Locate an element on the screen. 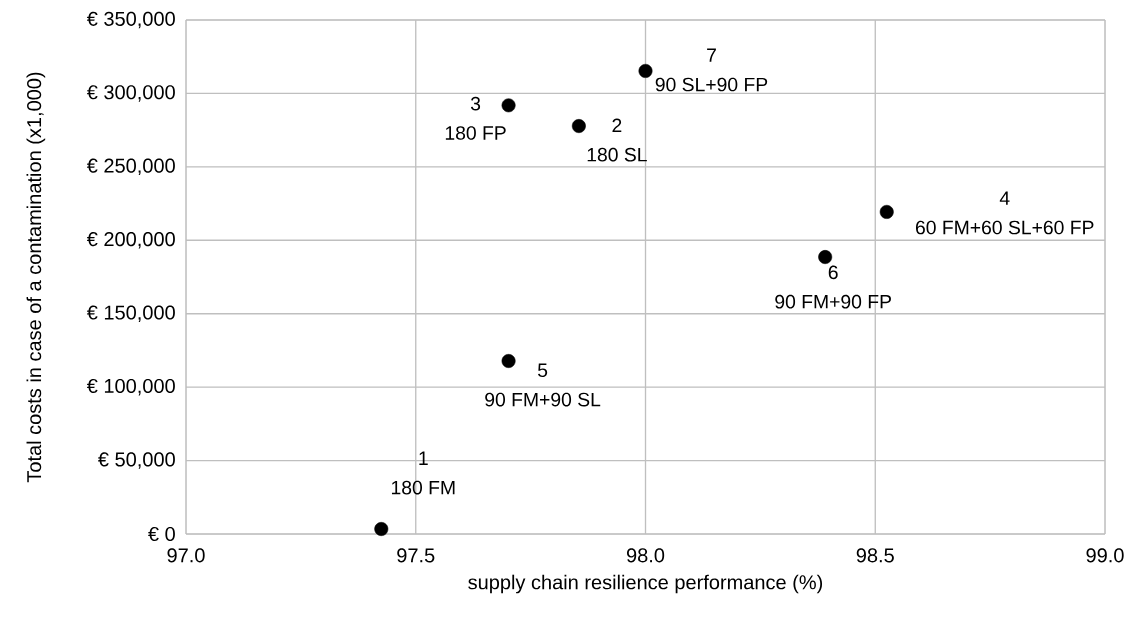  x-tick-label: 98.5 is located at coordinates (875, 555).